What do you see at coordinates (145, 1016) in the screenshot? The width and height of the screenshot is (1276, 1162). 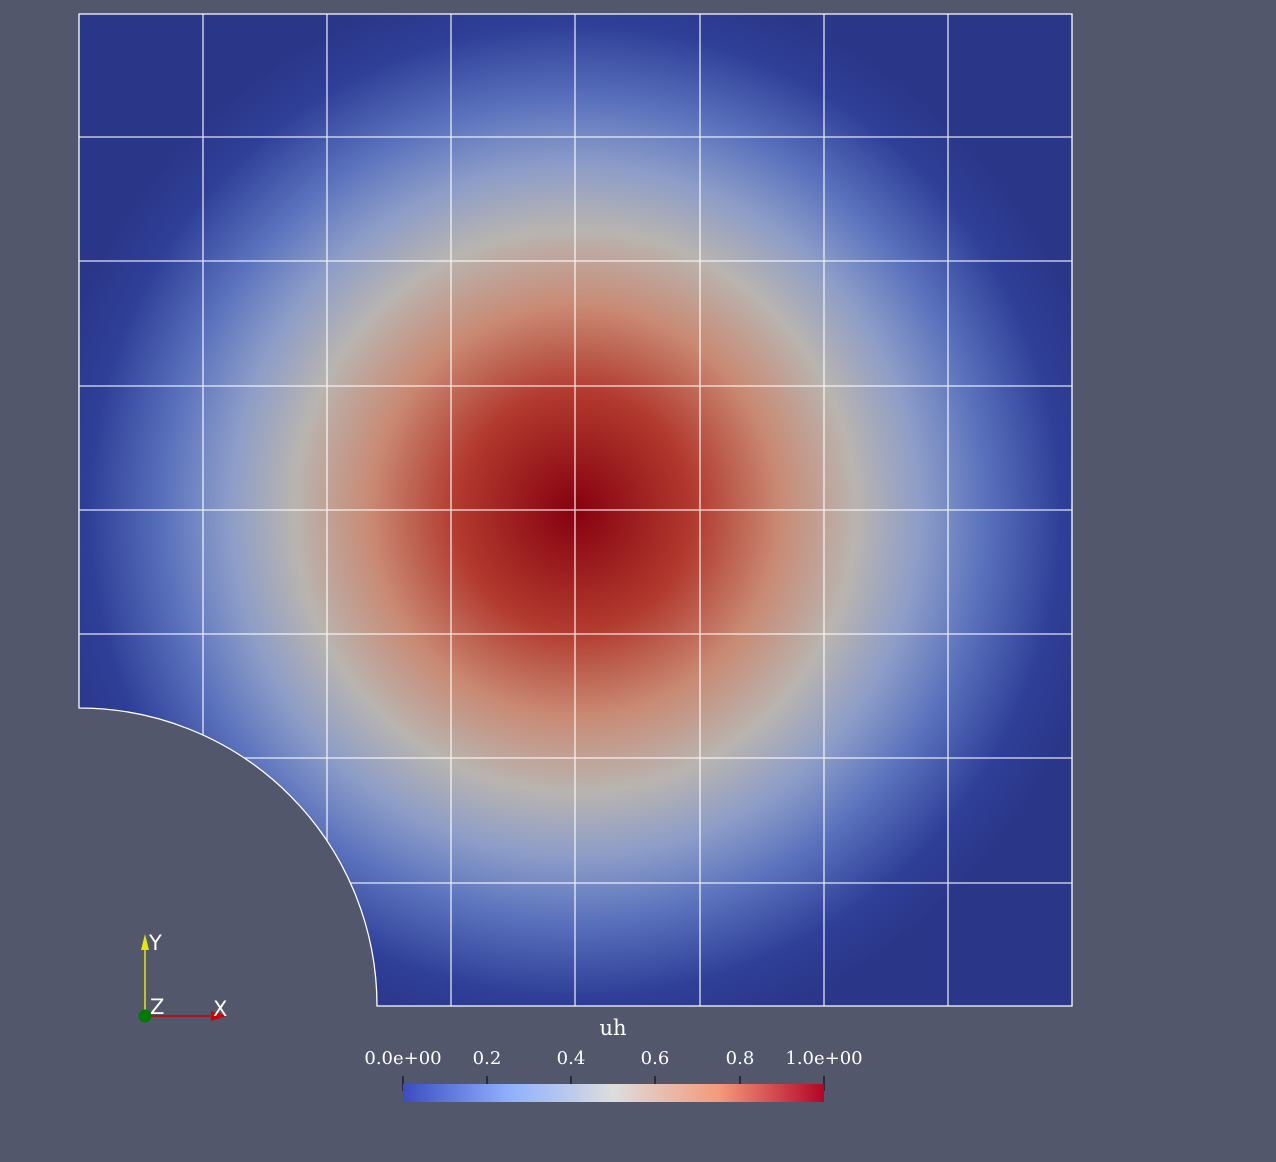 I see `z-axis-dot-icon` at bounding box center [145, 1016].